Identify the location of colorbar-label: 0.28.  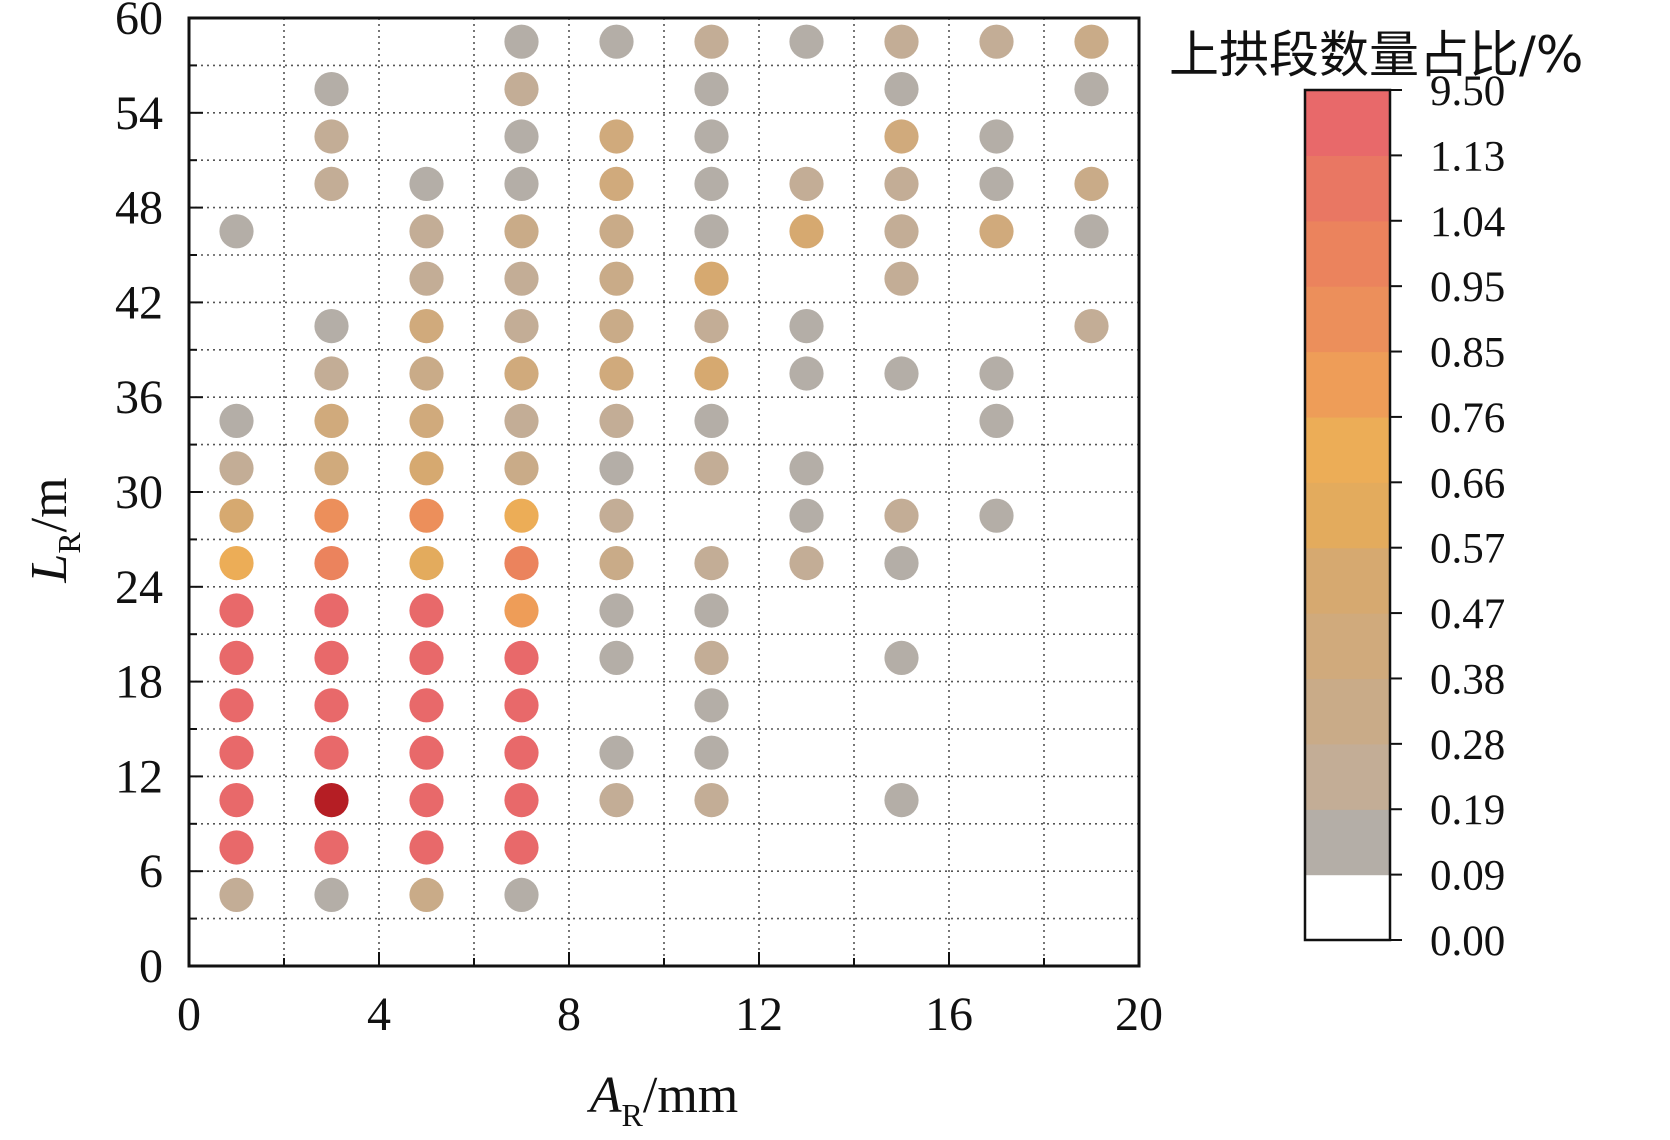
(1467, 745).